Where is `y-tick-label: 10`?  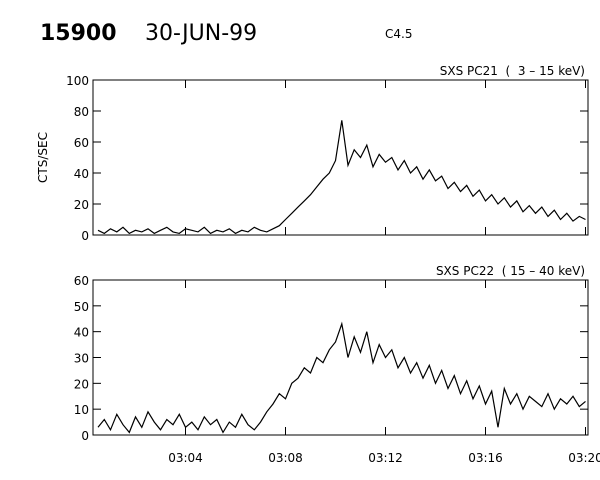
y-tick-label: 10 is located at coordinates (81, 410).